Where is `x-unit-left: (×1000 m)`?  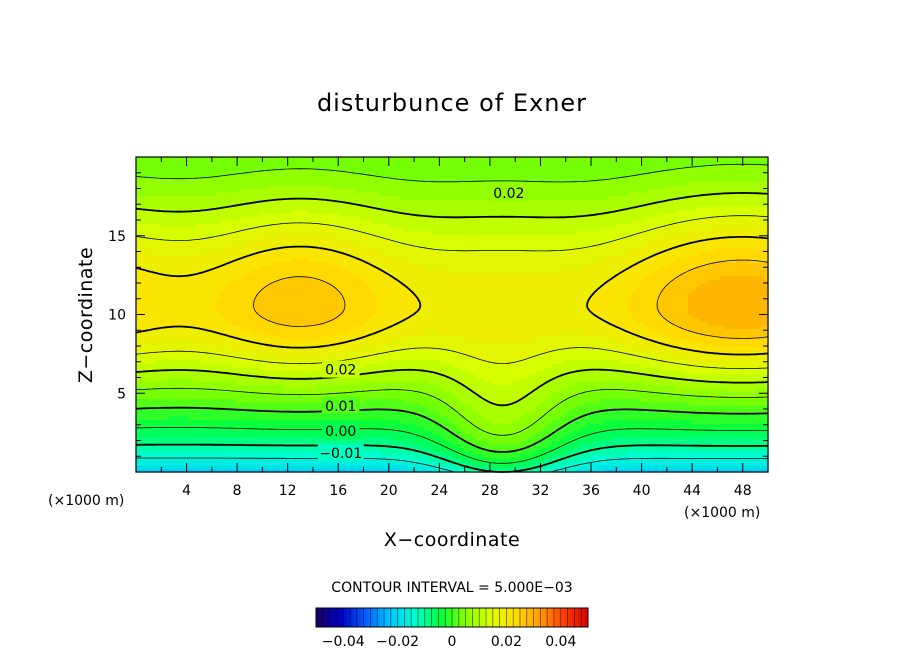 x-unit-left: (×1000 m) is located at coordinates (86, 501).